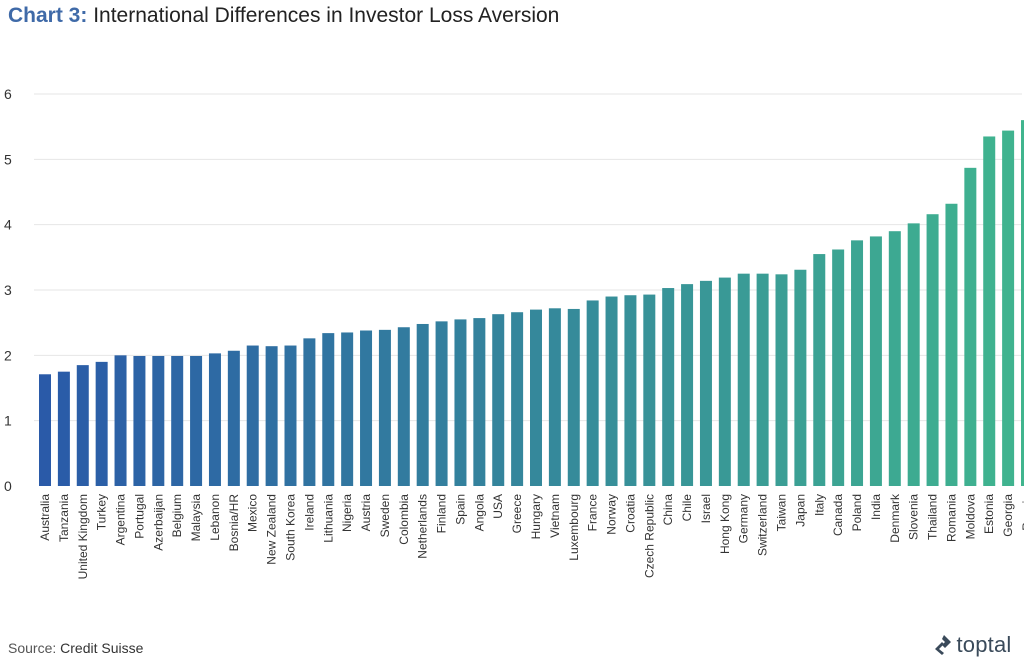 The width and height of the screenshot is (1024, 660). Describe the element at coordinates (838, 515) in the screenshot. I see `x-tick-label: Canada` at that location.